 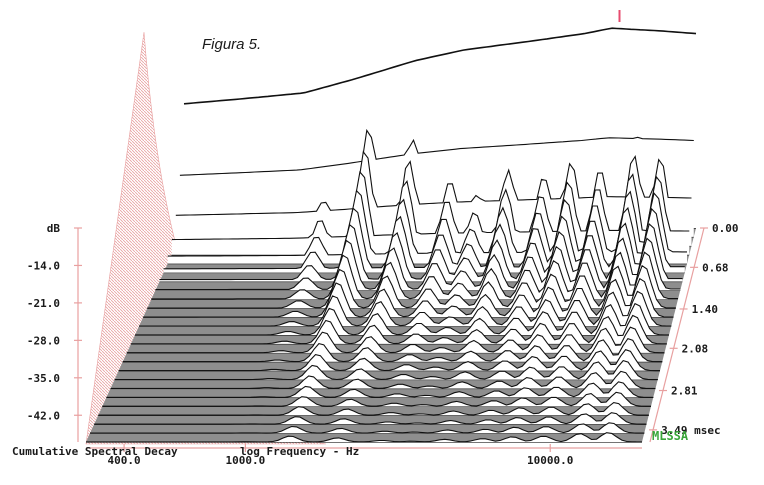 What do you see at coordinates (43, 415) in the screenshot?
I see `y-tick-label: -42.0` at bounding box center [43, 415].